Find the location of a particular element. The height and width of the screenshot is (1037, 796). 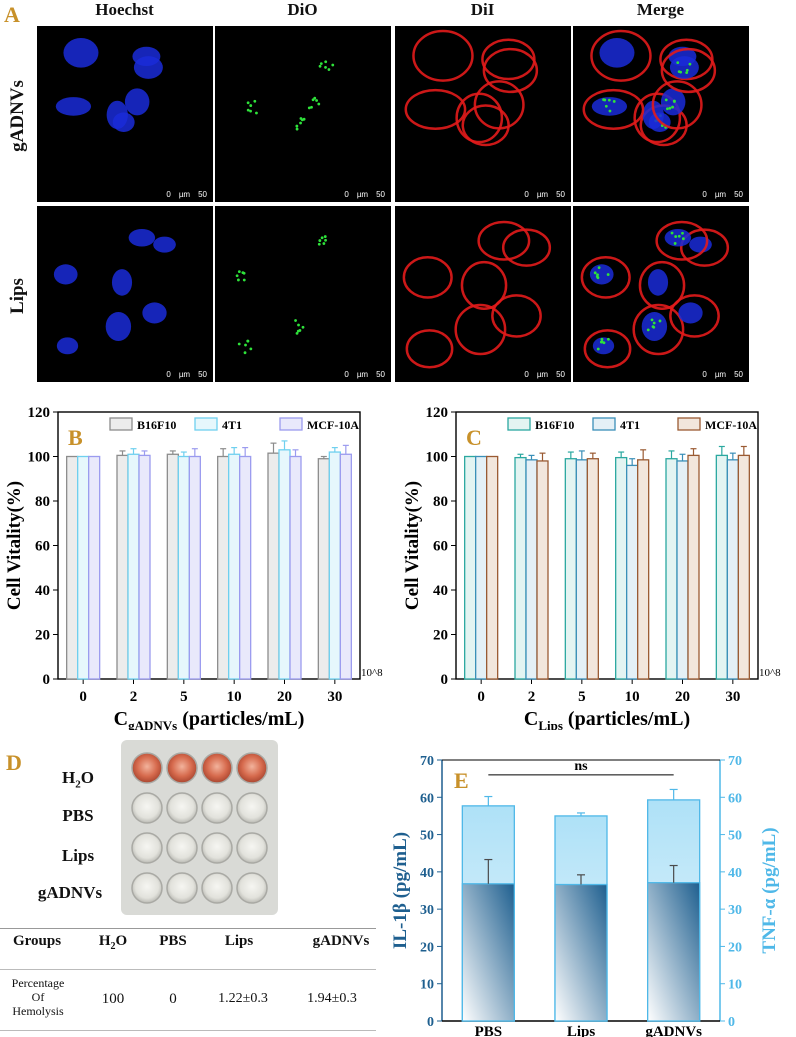

x-tick-label: 0 is located at coordinates (481, 697).